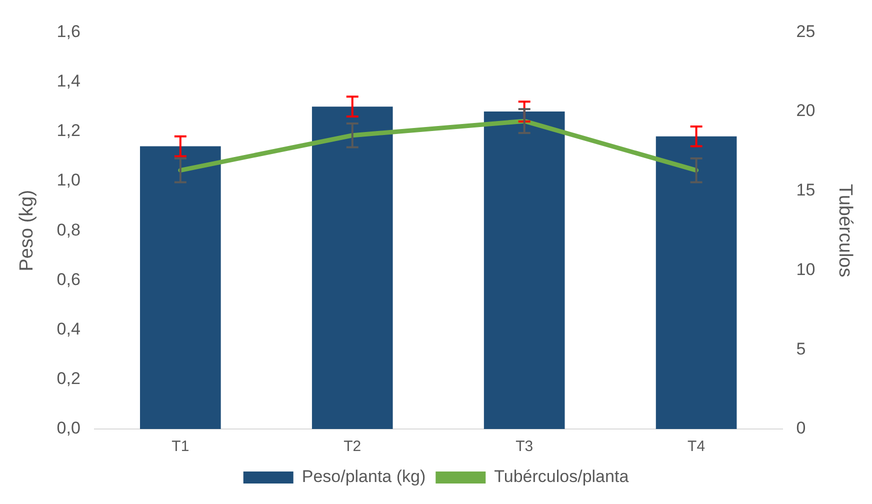  What do you see at coordinates (68, 180) in the screenshot?
I see `y-tick-label: 1,0` at bounding box center [68, 180].